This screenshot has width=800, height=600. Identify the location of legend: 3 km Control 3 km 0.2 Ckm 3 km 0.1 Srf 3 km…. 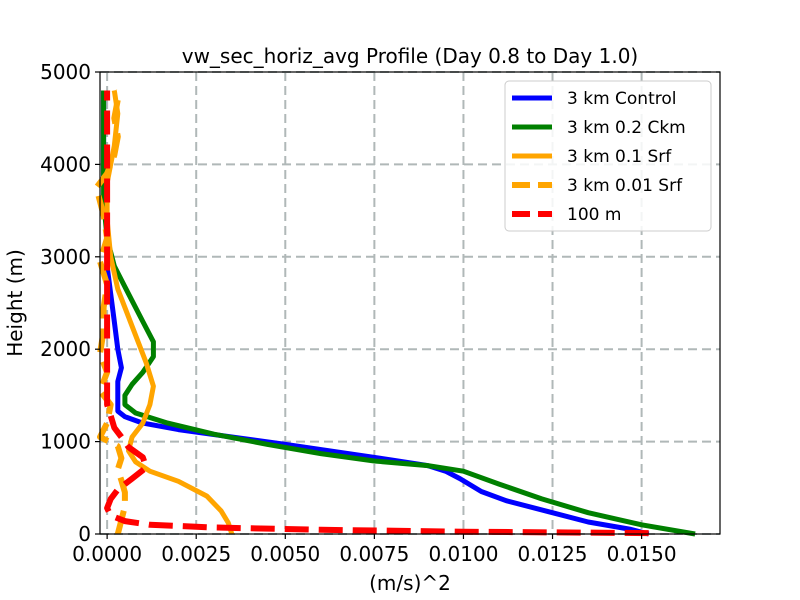
(608, 156).